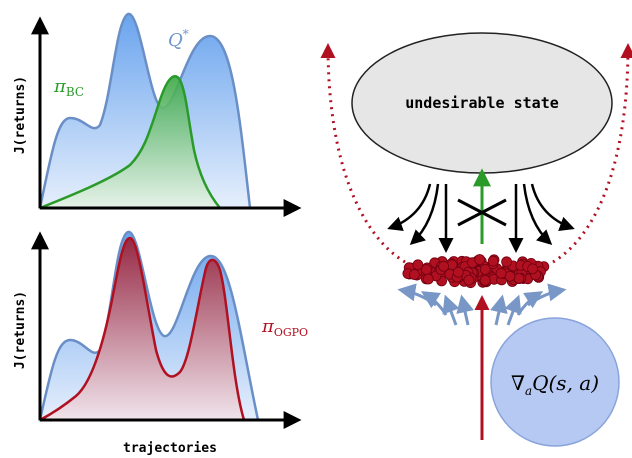  I want to click on gradient-arrows, so click(482, 304).